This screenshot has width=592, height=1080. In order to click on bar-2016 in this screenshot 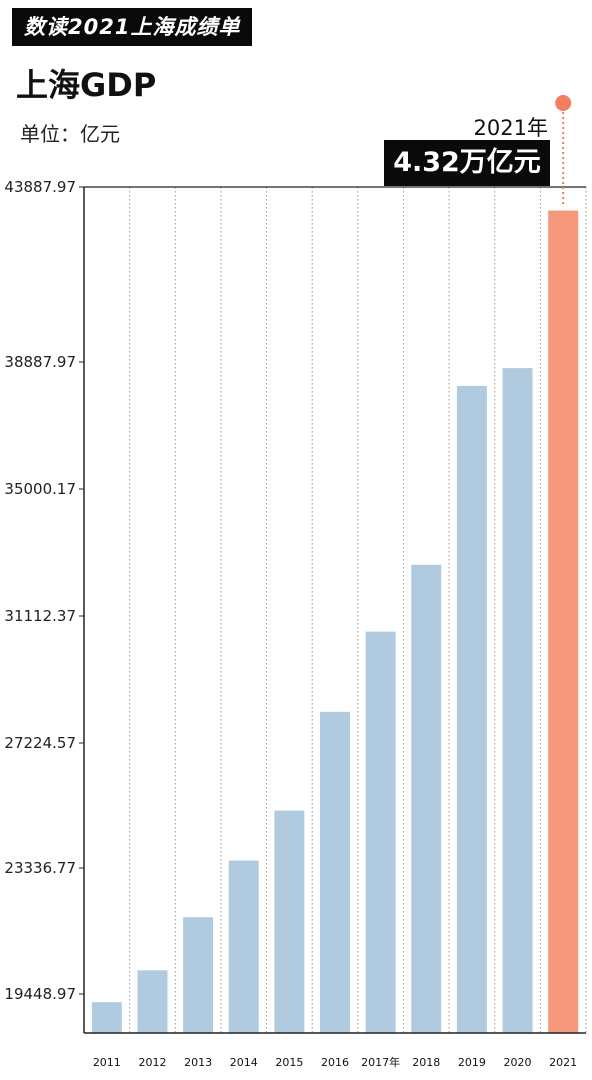, I will do `click(335, 872)`.